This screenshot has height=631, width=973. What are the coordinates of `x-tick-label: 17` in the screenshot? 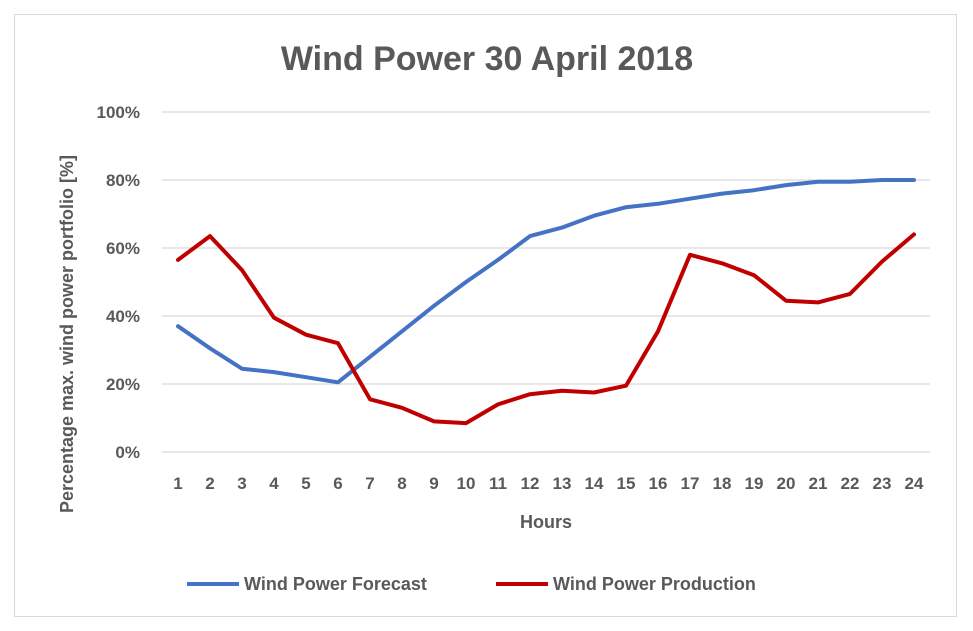 It's located at (690, 483).